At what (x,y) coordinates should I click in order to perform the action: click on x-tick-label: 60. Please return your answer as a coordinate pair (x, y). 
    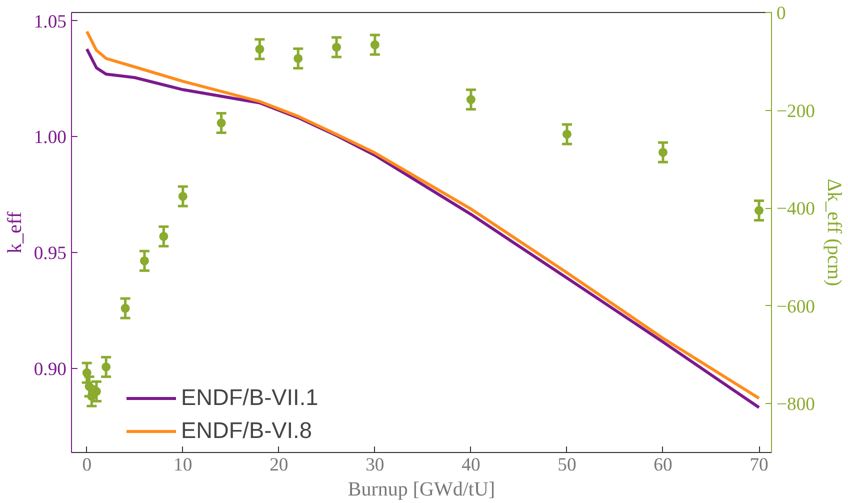
    Looking at the image, I should click on (663, 465).